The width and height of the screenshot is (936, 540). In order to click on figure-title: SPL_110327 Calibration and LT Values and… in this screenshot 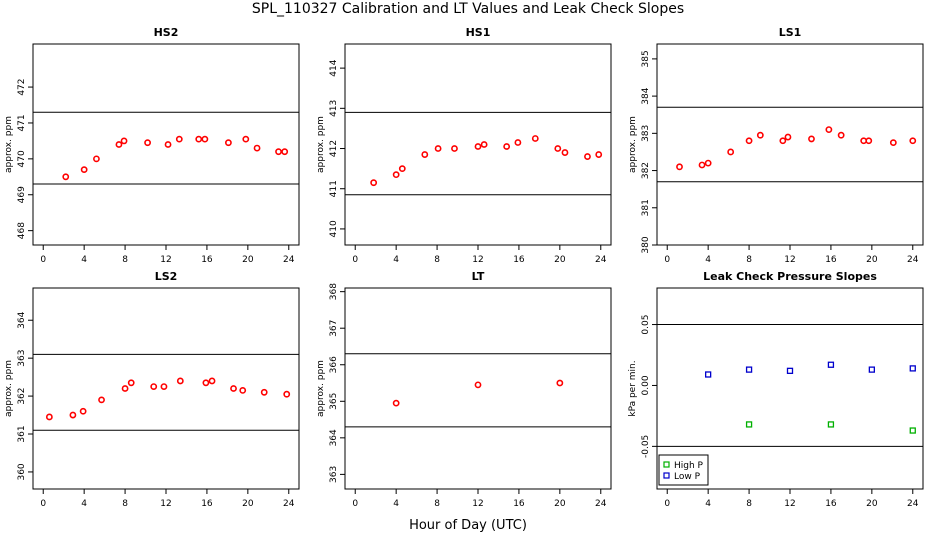, I will do `click(468, 9)`.